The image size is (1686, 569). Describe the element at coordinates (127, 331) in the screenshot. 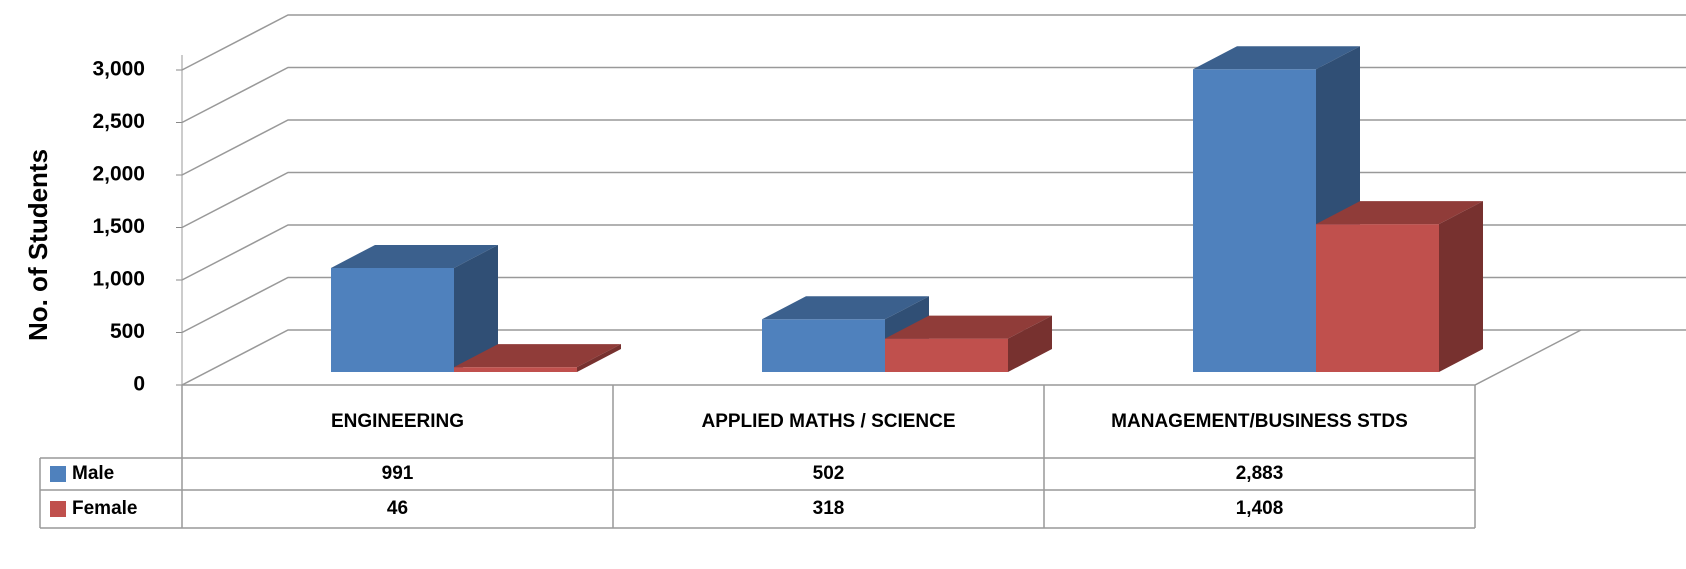

I see `y-tick-label: 500` at that location.